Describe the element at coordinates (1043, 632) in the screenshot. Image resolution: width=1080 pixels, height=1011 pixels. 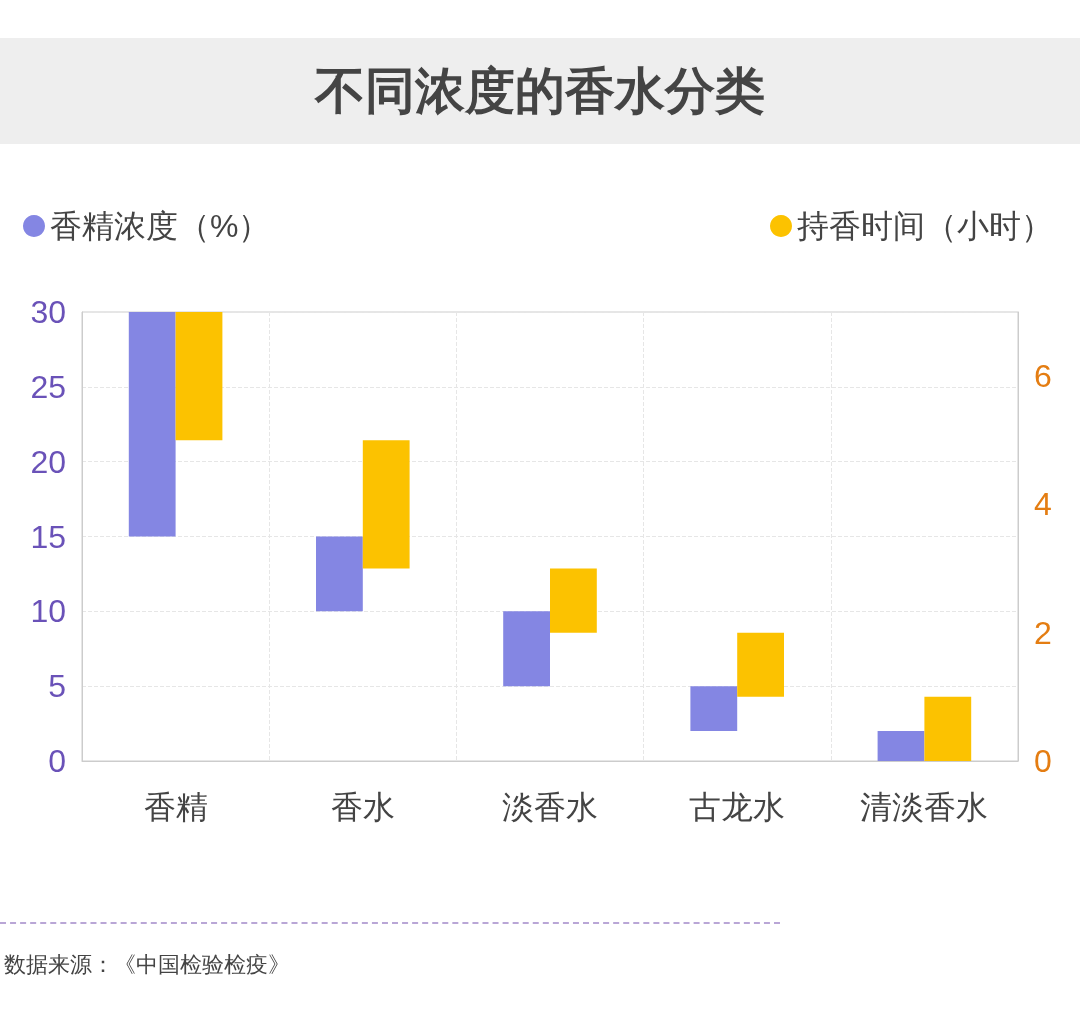
I see `y2-tick-label: 2` at that location.